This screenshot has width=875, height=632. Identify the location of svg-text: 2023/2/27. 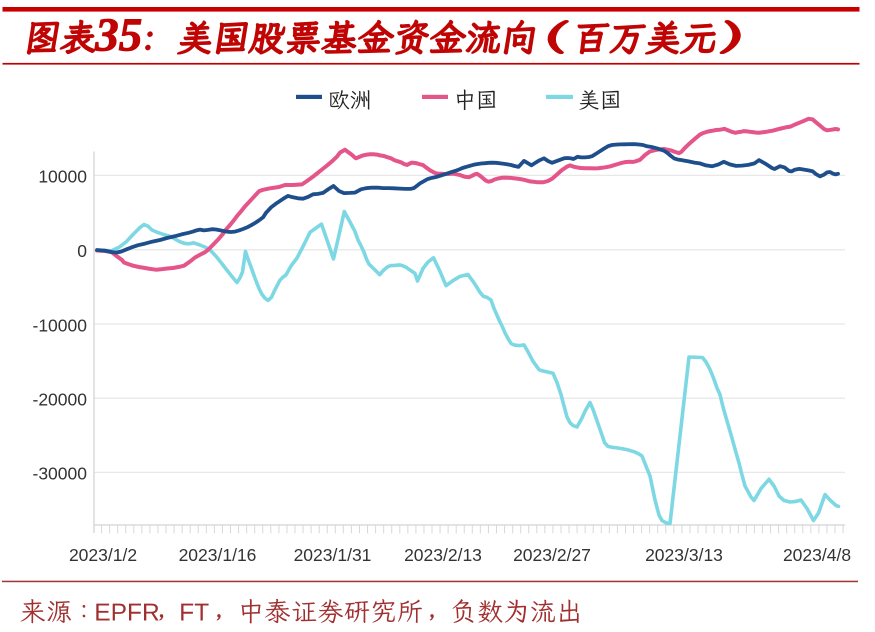
(552, 555).